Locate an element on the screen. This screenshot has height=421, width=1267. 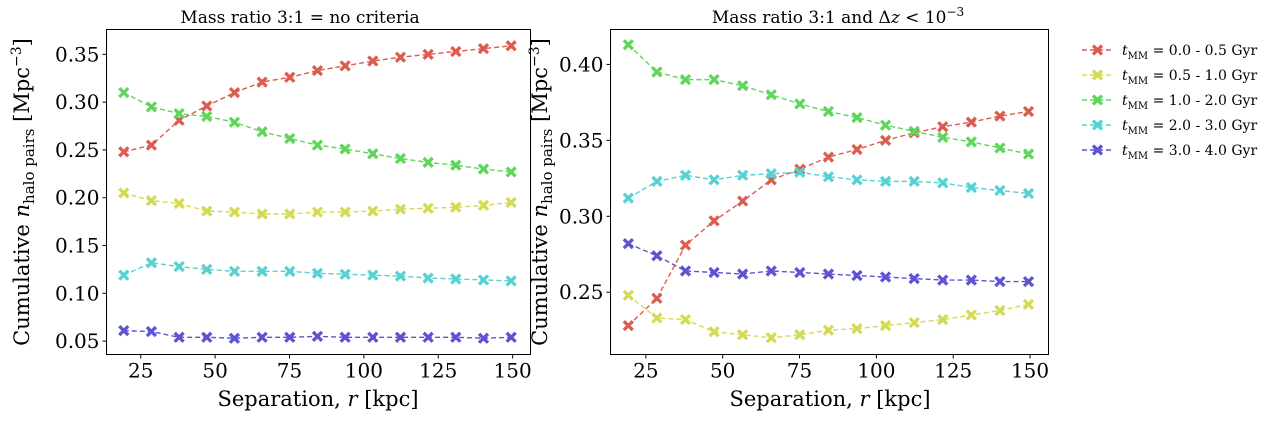
legend-entry: tMM = 3.0 - 4.0 Gyr is located at coordinates (1169, 152).